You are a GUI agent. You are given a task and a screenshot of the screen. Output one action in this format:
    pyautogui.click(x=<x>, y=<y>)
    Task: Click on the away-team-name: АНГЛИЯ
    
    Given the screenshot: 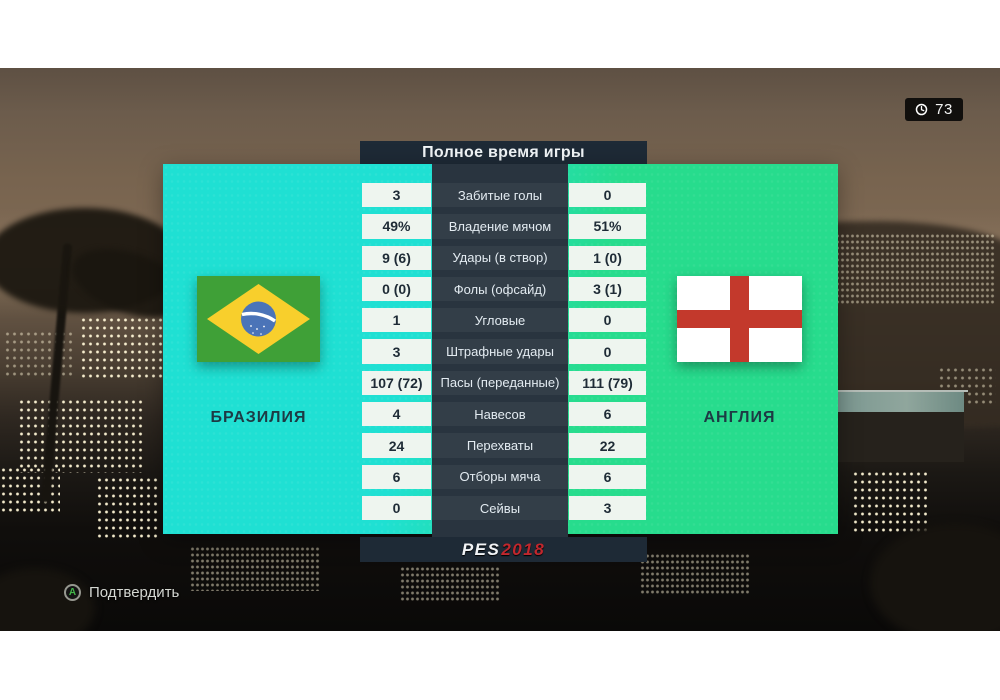 What is the action you would take?
    pyautogui.click(x=739, y=417)
    